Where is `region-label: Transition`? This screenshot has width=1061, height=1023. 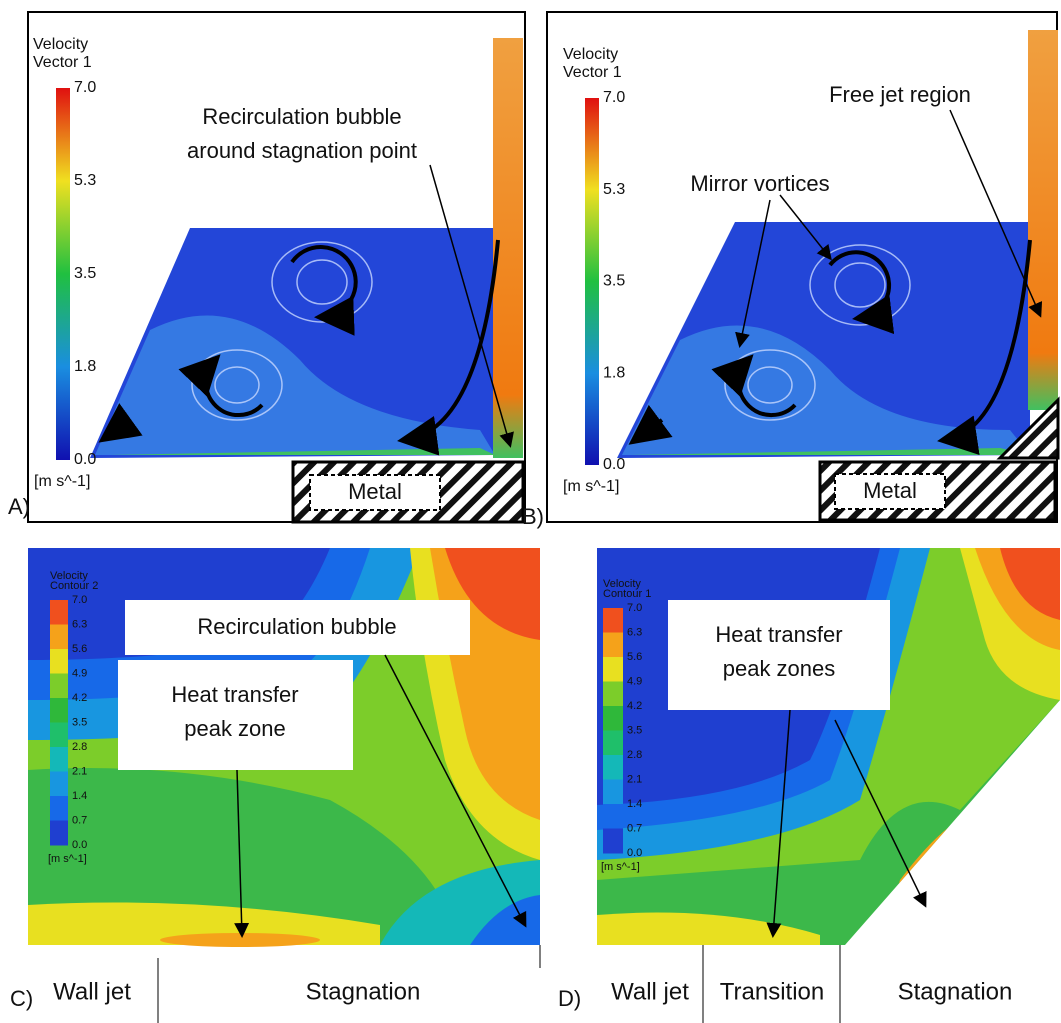 region-label: Transition is located at coordinates (772, 991).